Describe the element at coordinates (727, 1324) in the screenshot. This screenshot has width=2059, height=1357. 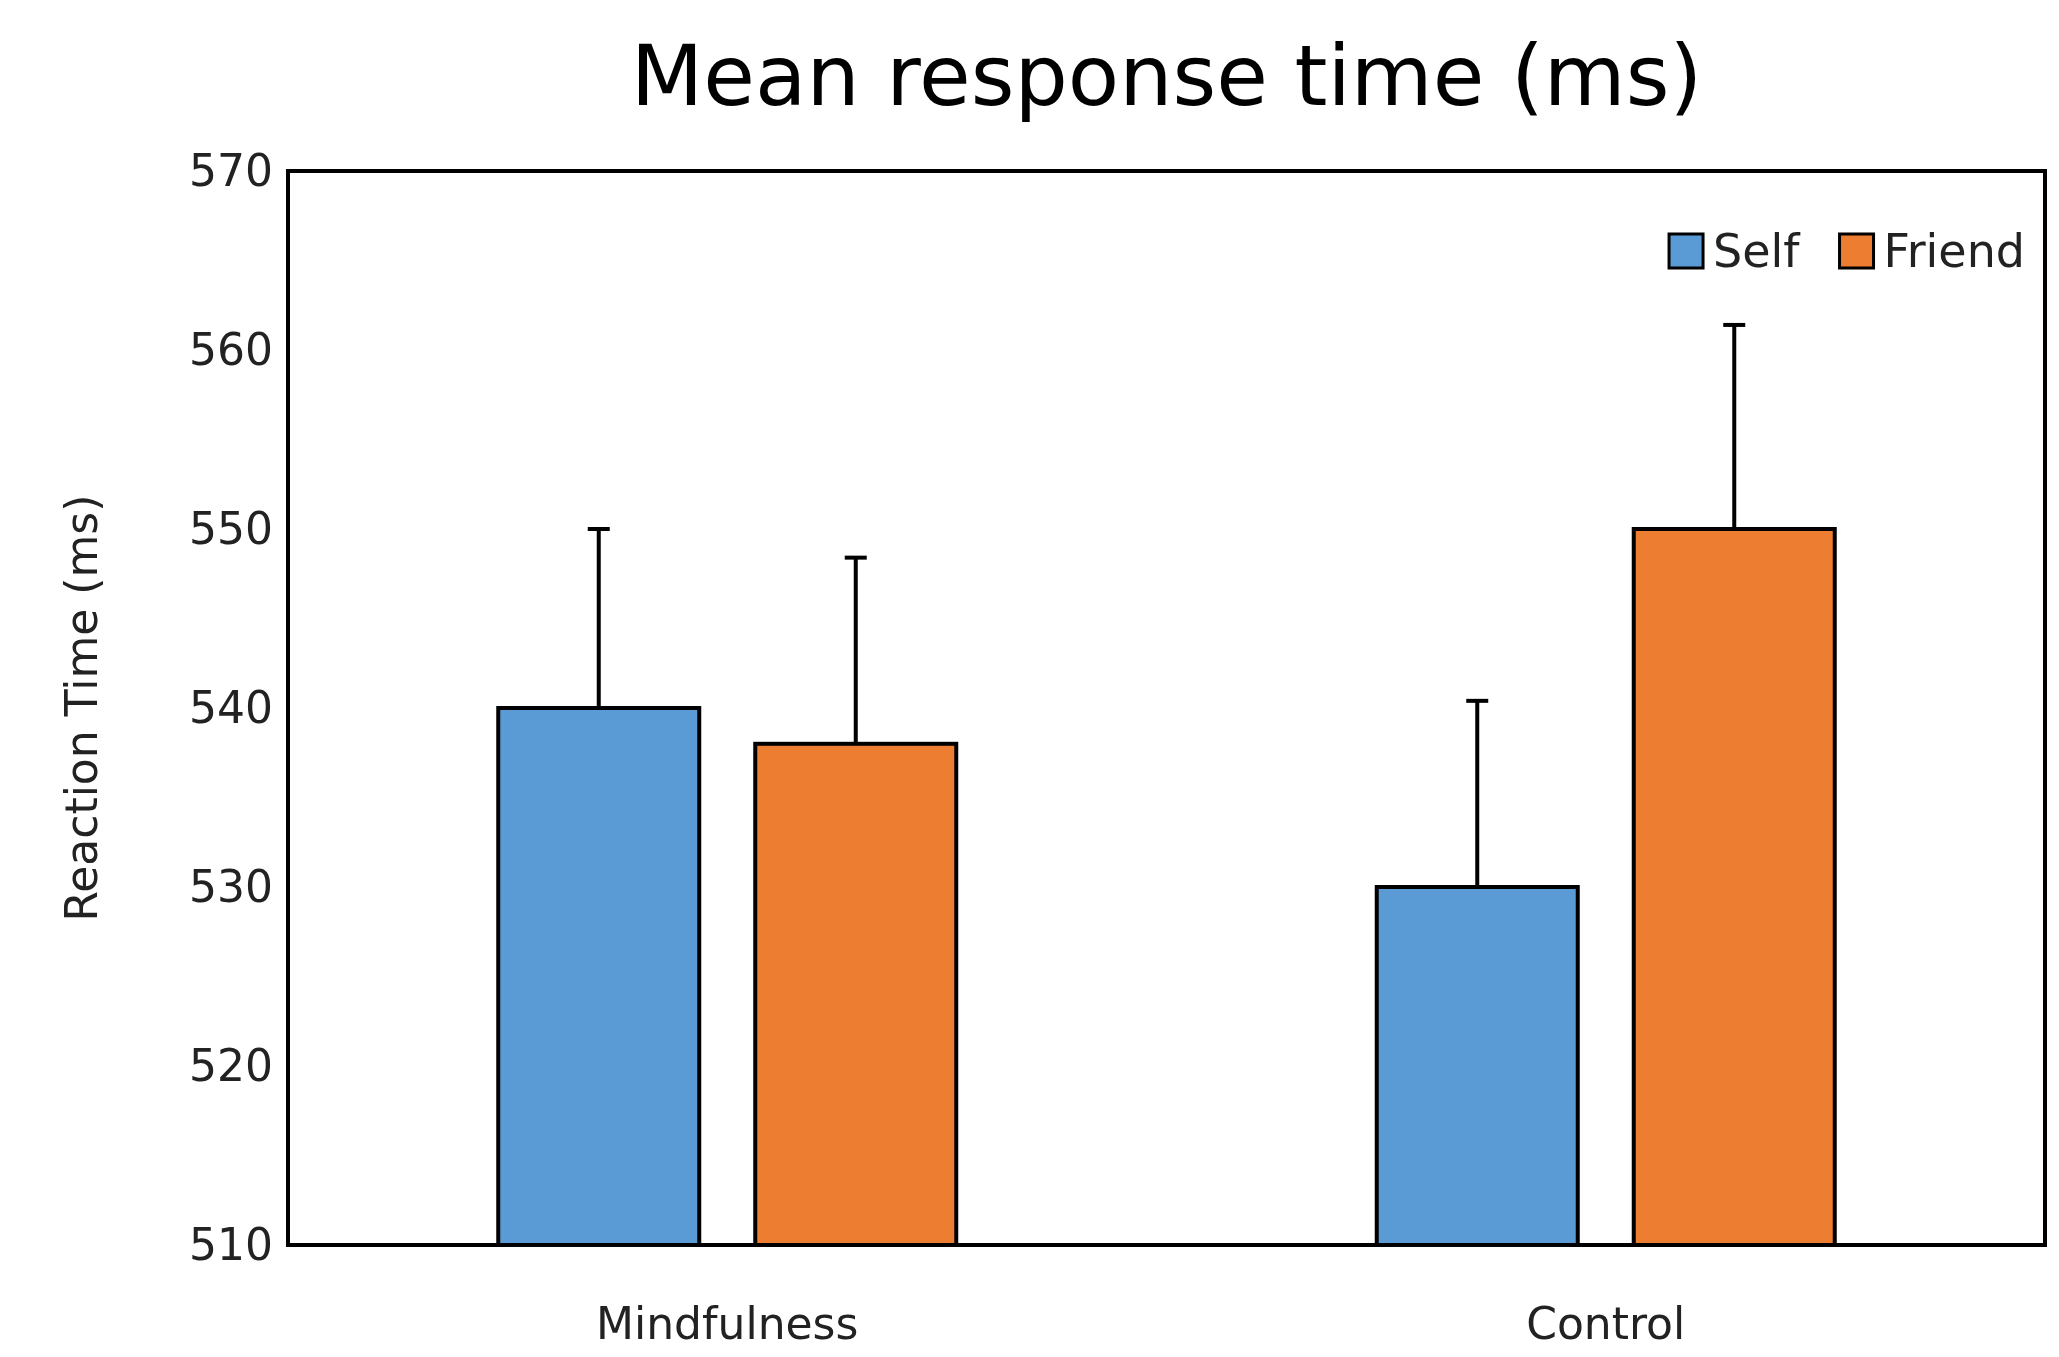
I see `x-tick-label: Mindfulness` at that location.